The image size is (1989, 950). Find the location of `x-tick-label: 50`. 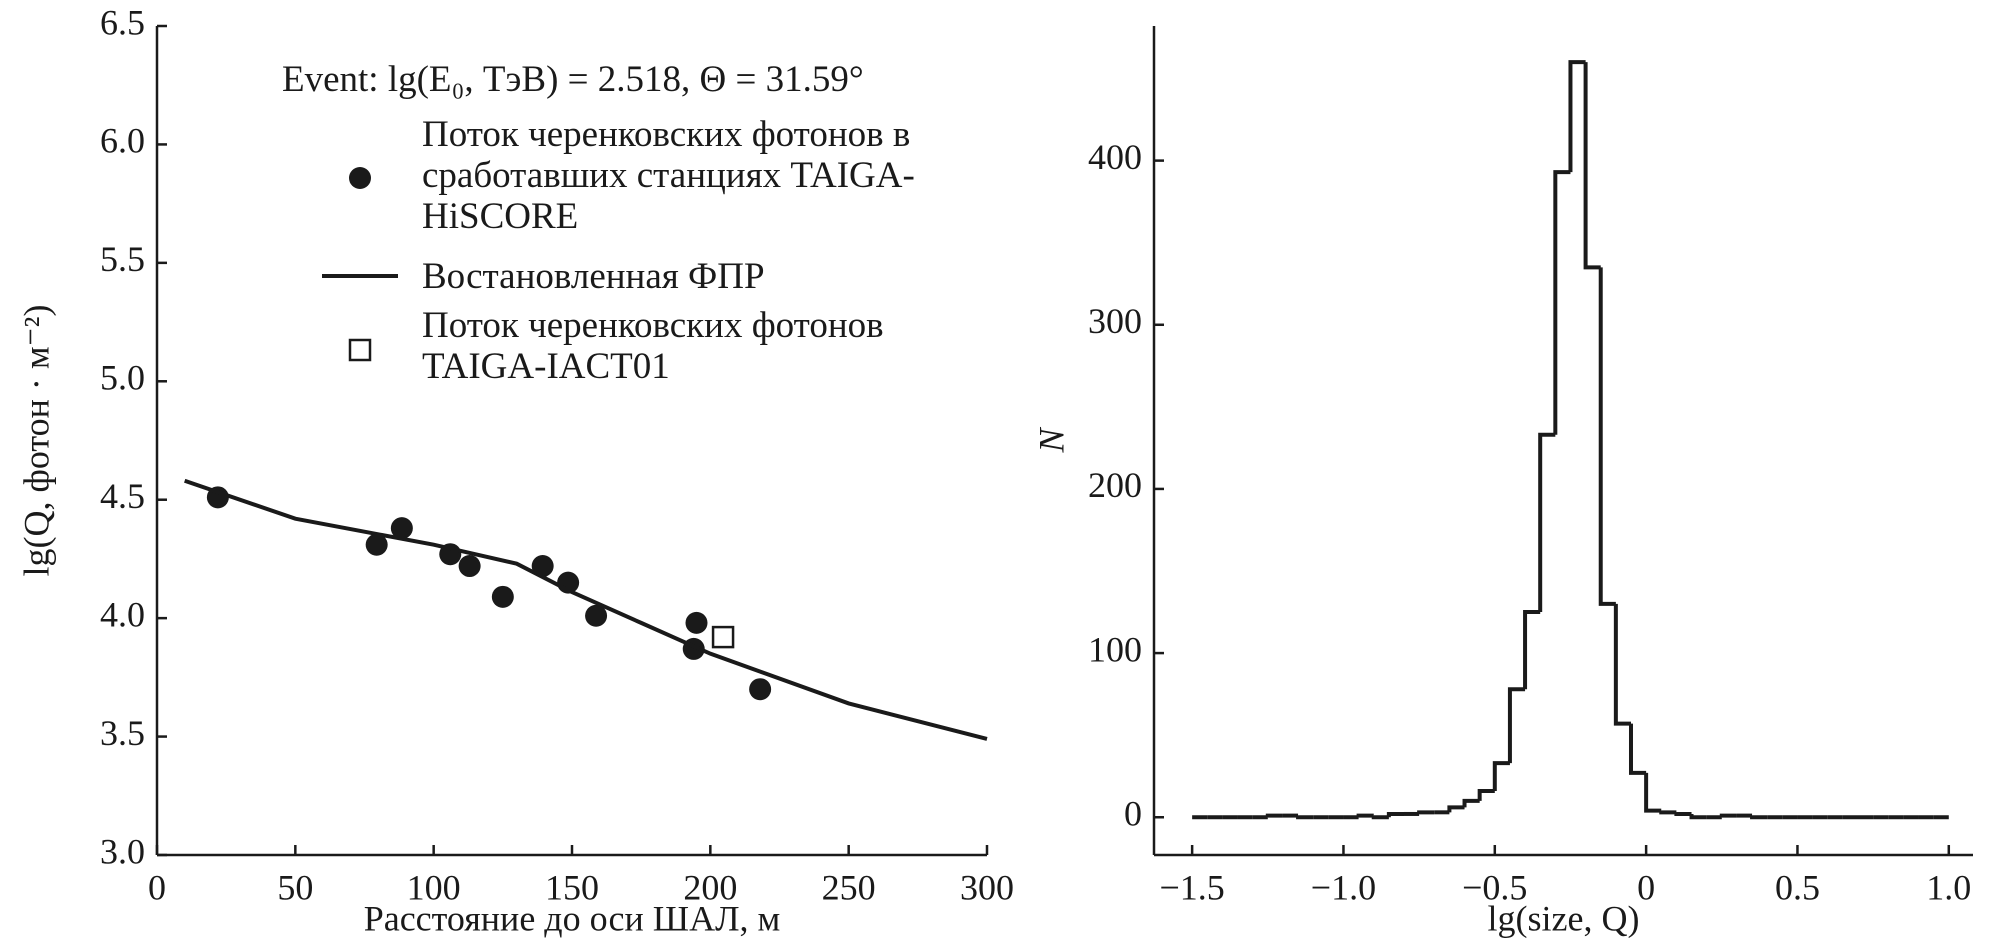

x-tick-label: 50 is located at coordinates (295, 887).